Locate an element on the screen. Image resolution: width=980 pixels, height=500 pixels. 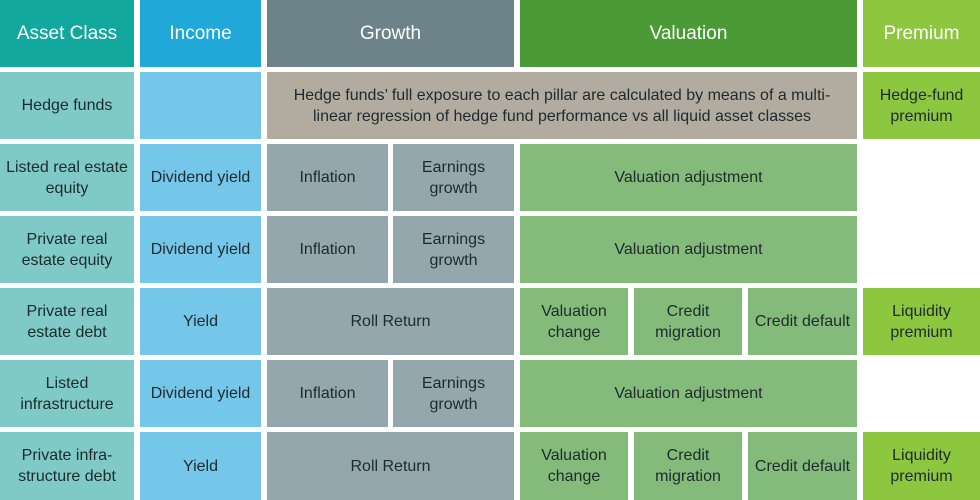
row-private-re-equity-asset: Private real estate equity is located at coordinates (67, 249).